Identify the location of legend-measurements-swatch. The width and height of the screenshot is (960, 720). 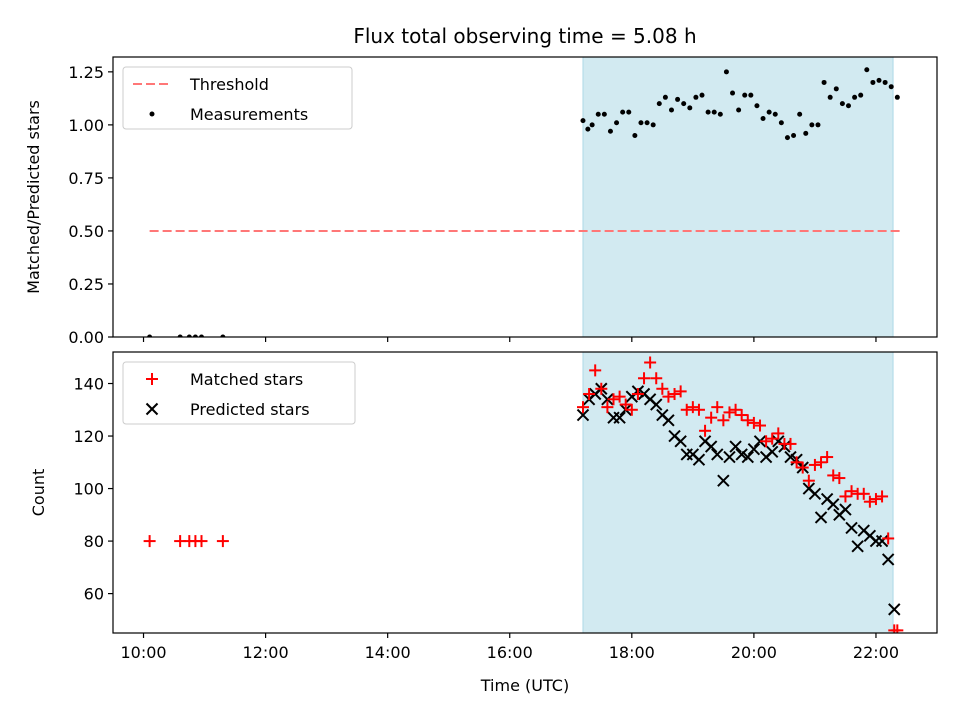
(152, 114).